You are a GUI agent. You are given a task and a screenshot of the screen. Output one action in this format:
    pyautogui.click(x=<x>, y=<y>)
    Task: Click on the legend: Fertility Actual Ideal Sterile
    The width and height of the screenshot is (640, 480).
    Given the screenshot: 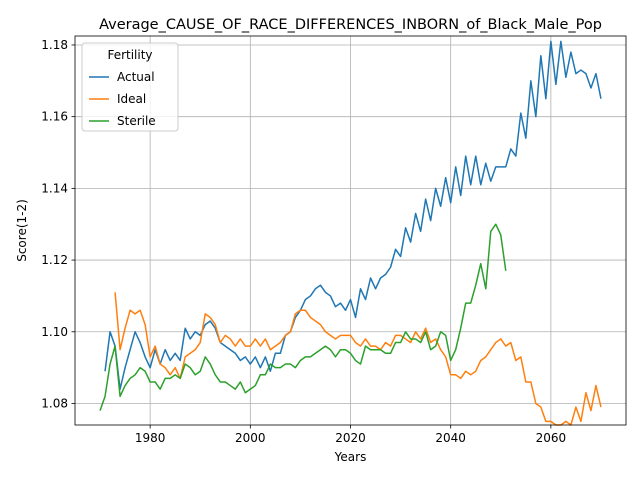 What is the action you would take?
    pyautogui.click(x=130, y=87)
    